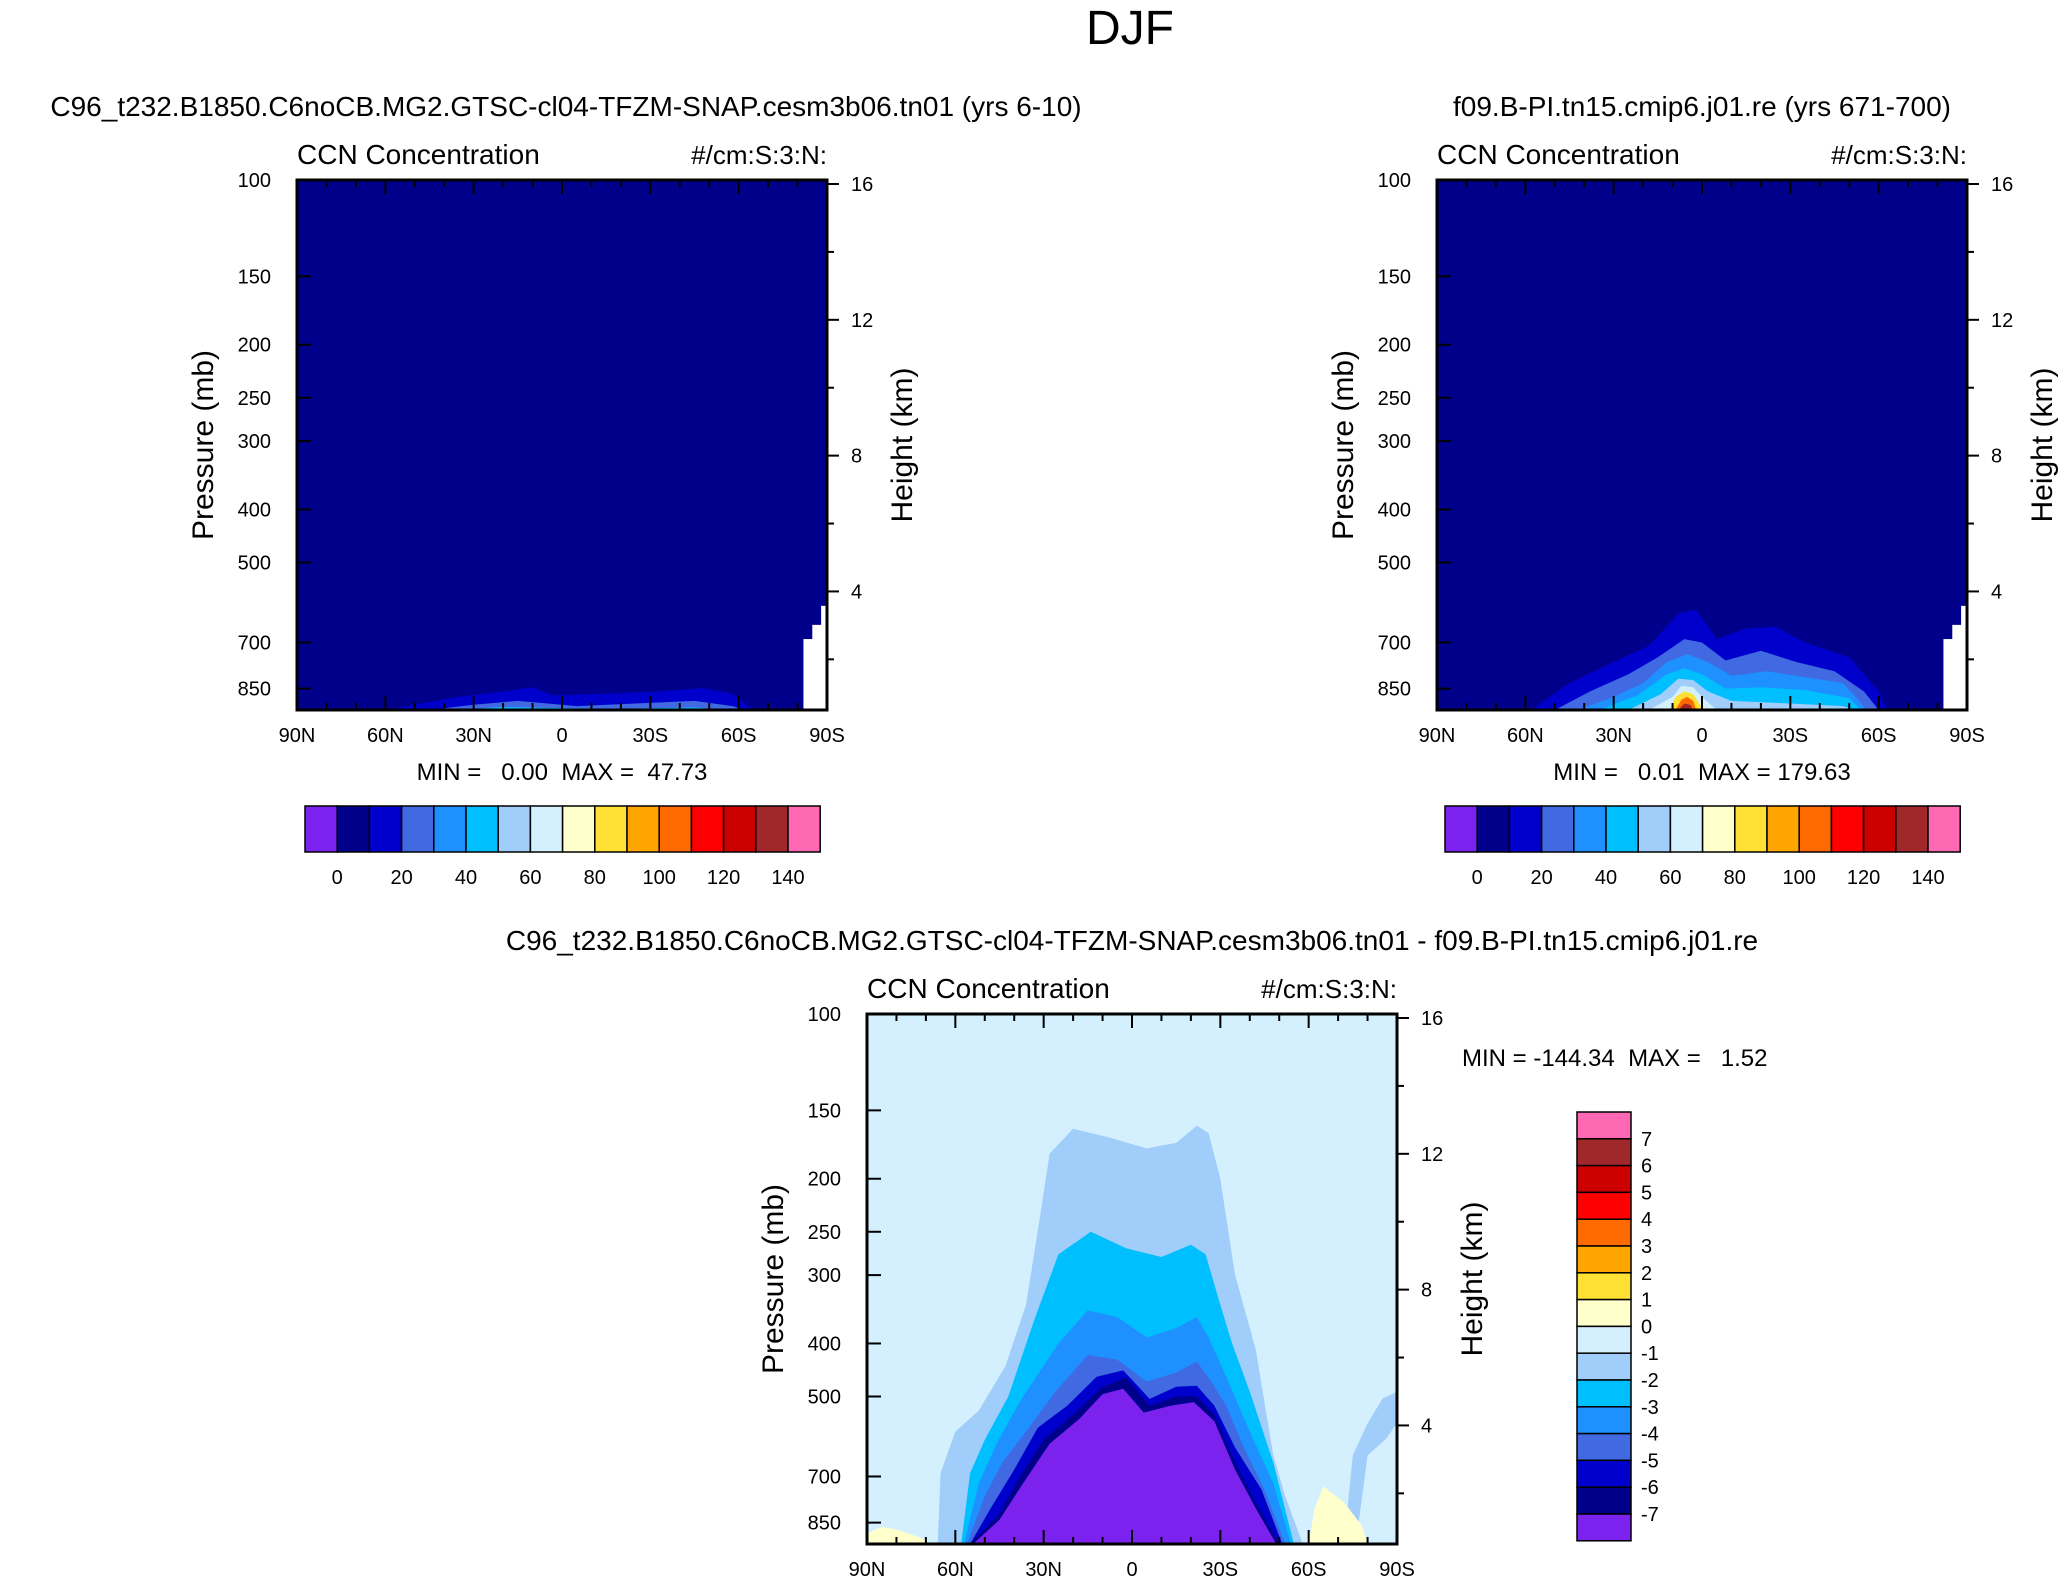  I want to click on y2-tick-label: 4, so click(1426, 1426).